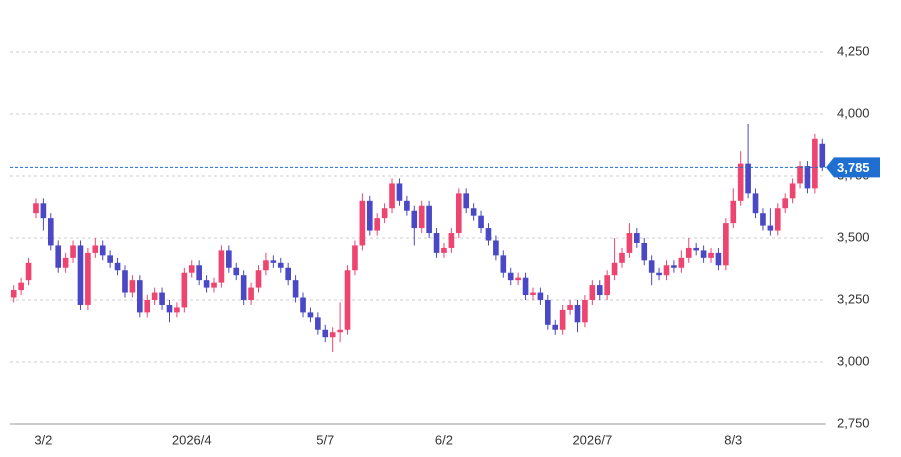 This screenshot has height=457, width=901. I want to click on y-tick-label: 3,250, so click(853, 298).